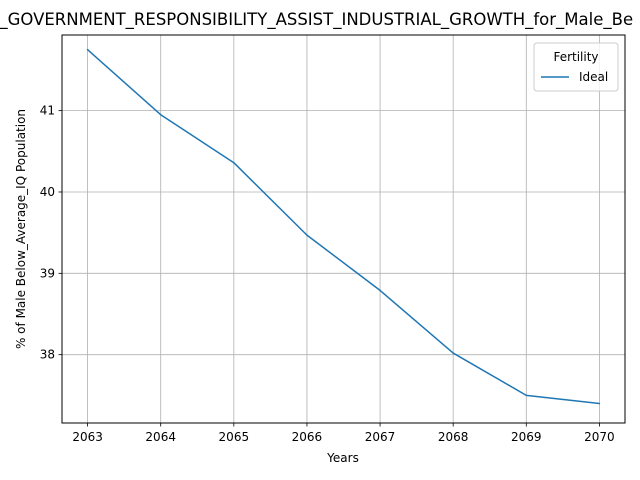 Image resolution: width=640 pixels, height=480 pixels. I want to click on legend-label-ideal: Ideal, so click(593, 77).